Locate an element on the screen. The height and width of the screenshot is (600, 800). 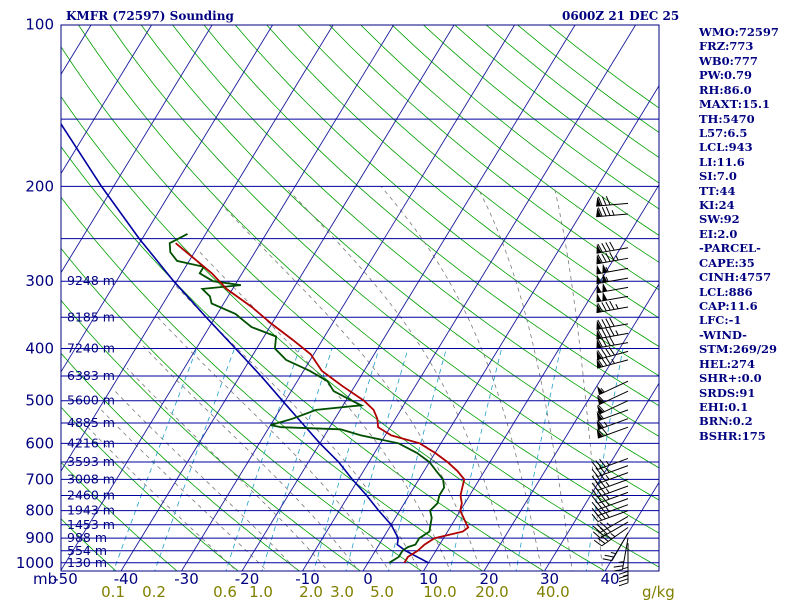
height-label: 988 m is located at coordinates (87, 537).